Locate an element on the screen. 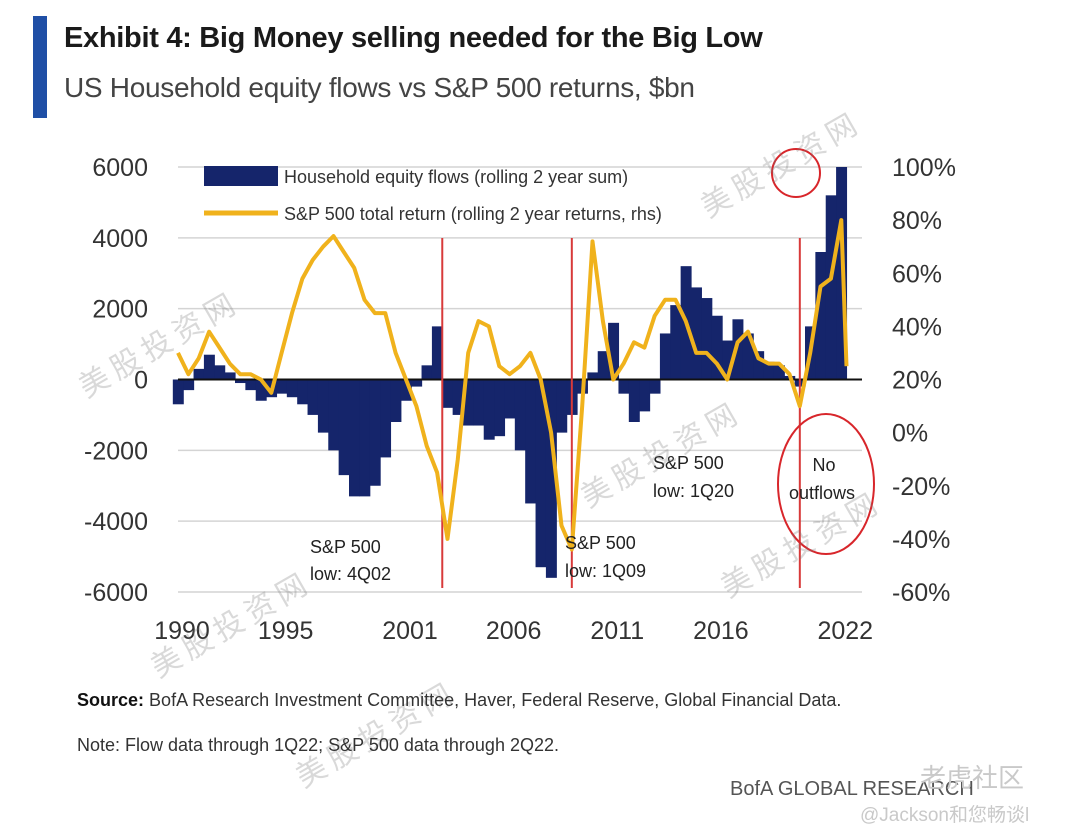 Image resolution: width=1080 pixels, height=837 pixels. left-tick-label: -4000 is located at coordinates (116, 522).